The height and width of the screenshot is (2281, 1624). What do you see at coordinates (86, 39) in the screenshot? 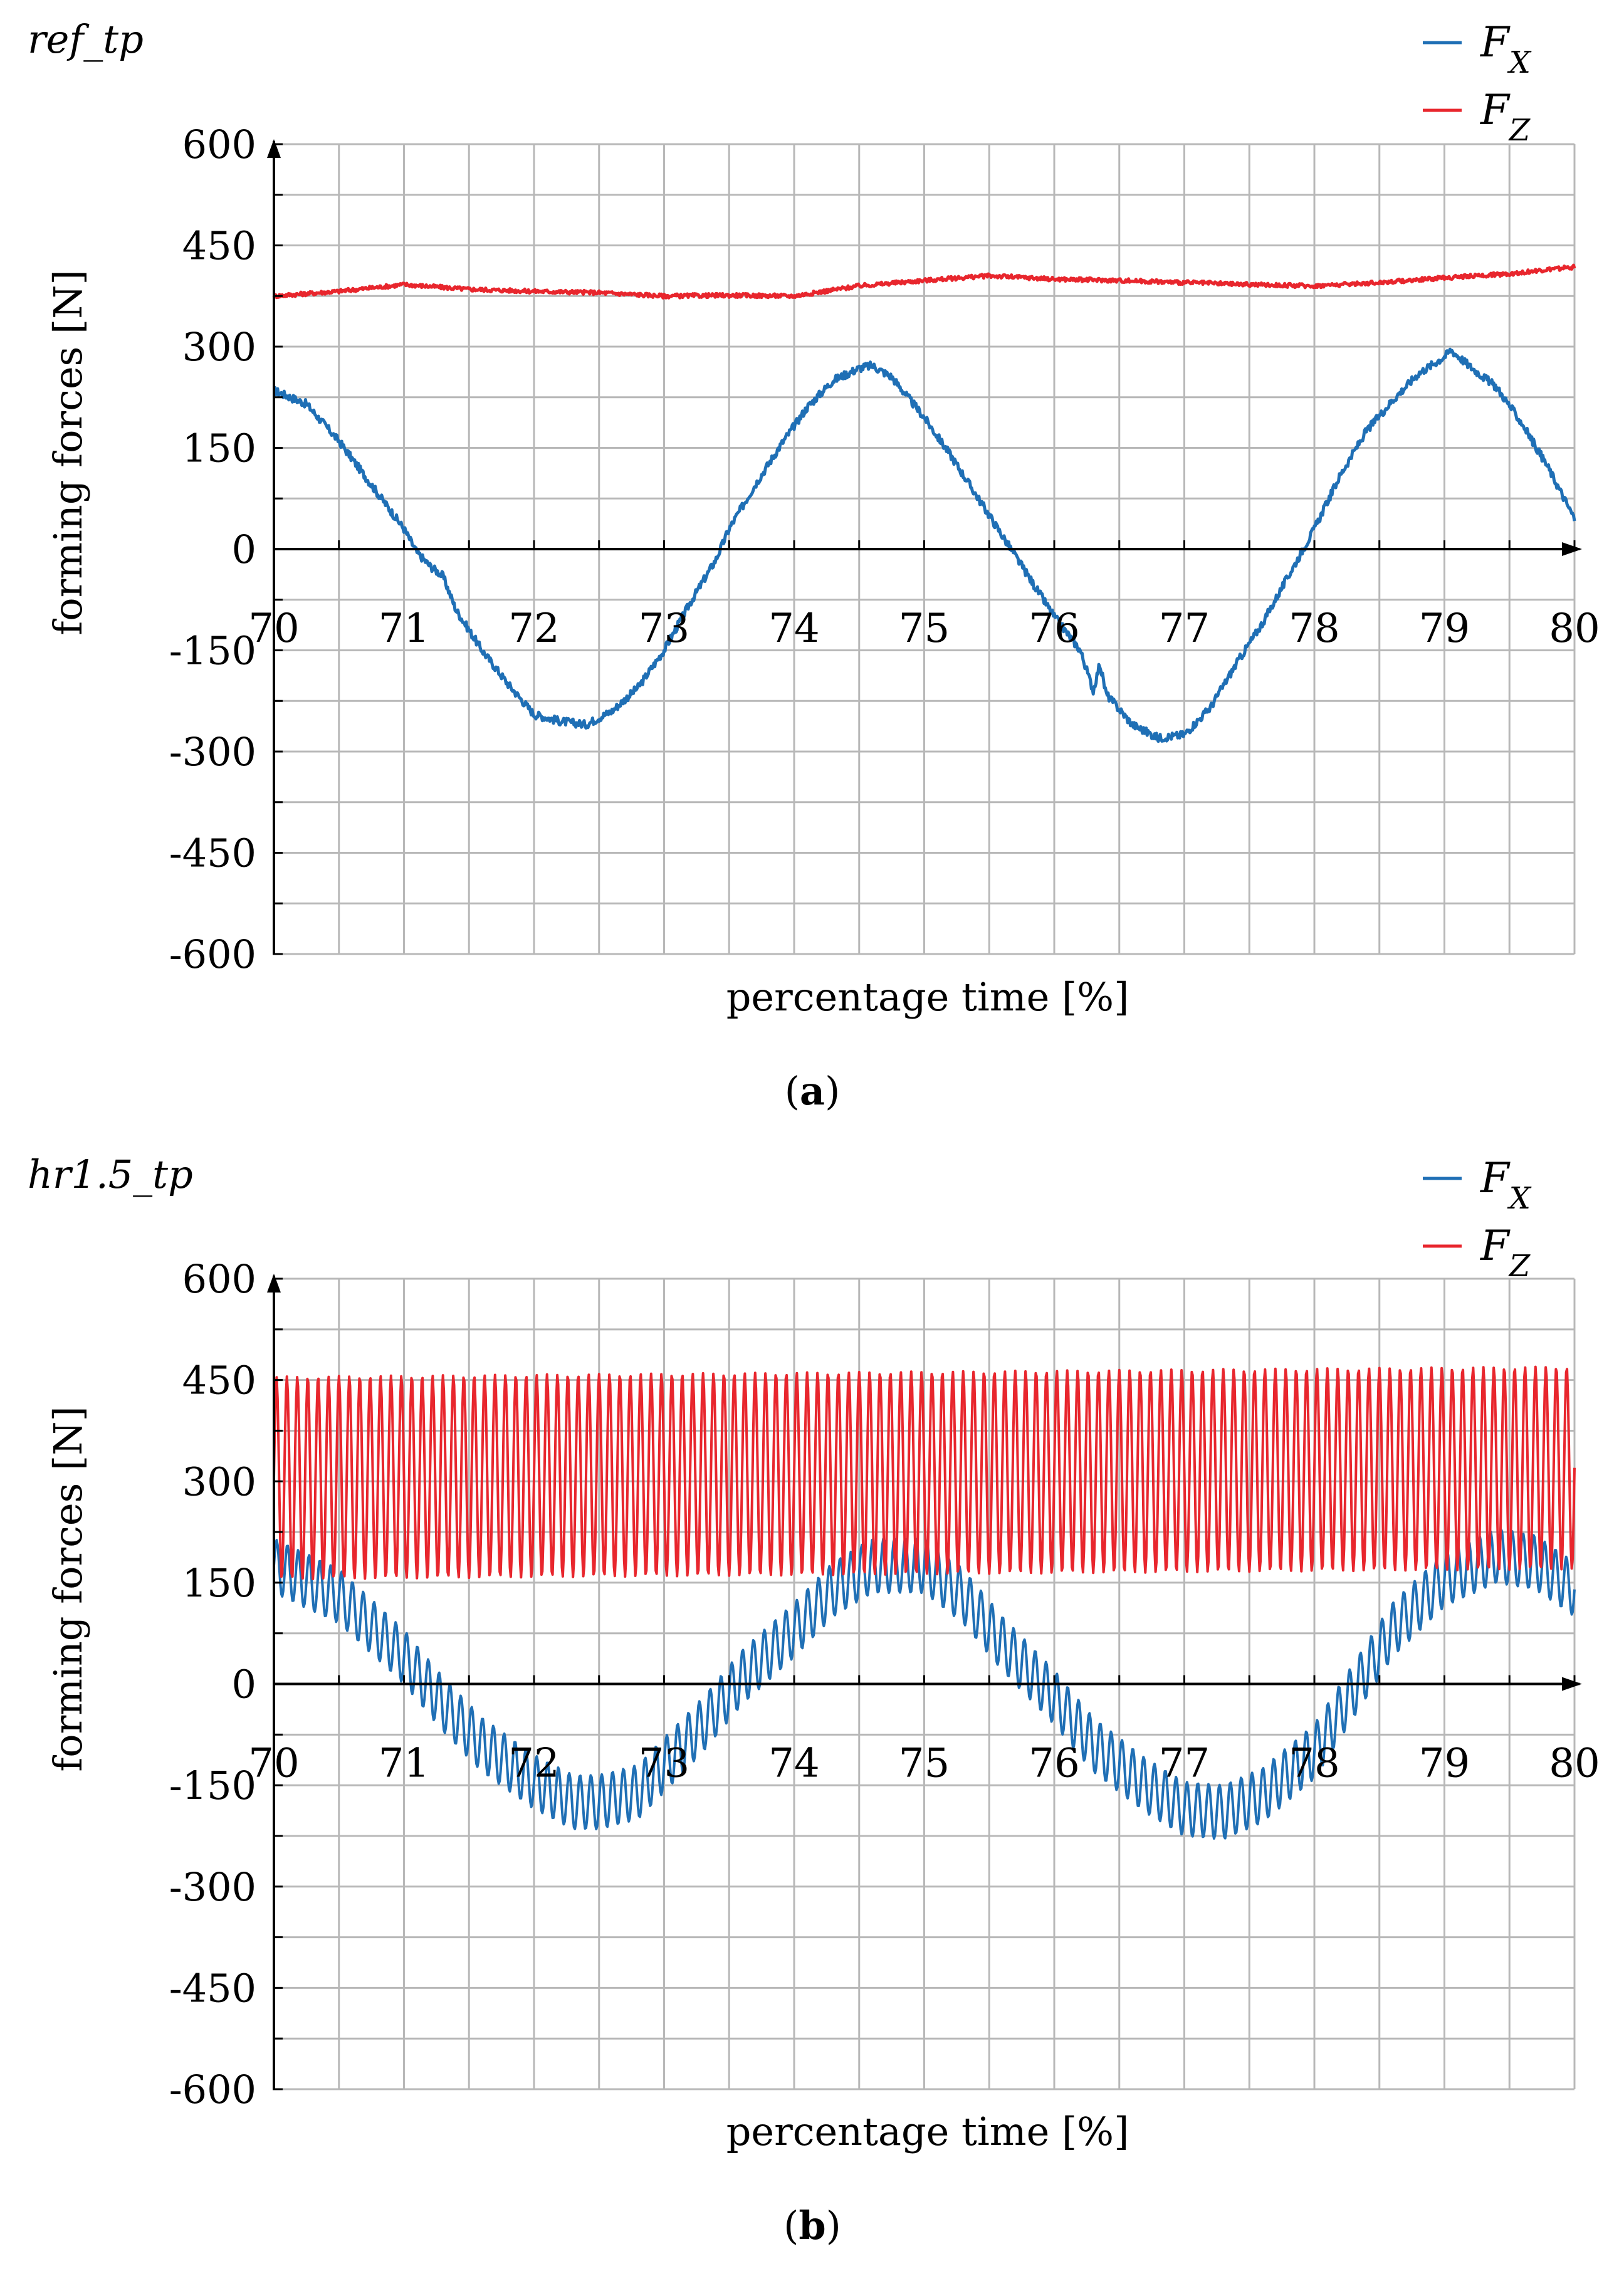
I see `panel-label: ref_tp` at bounding box center [86, 39].